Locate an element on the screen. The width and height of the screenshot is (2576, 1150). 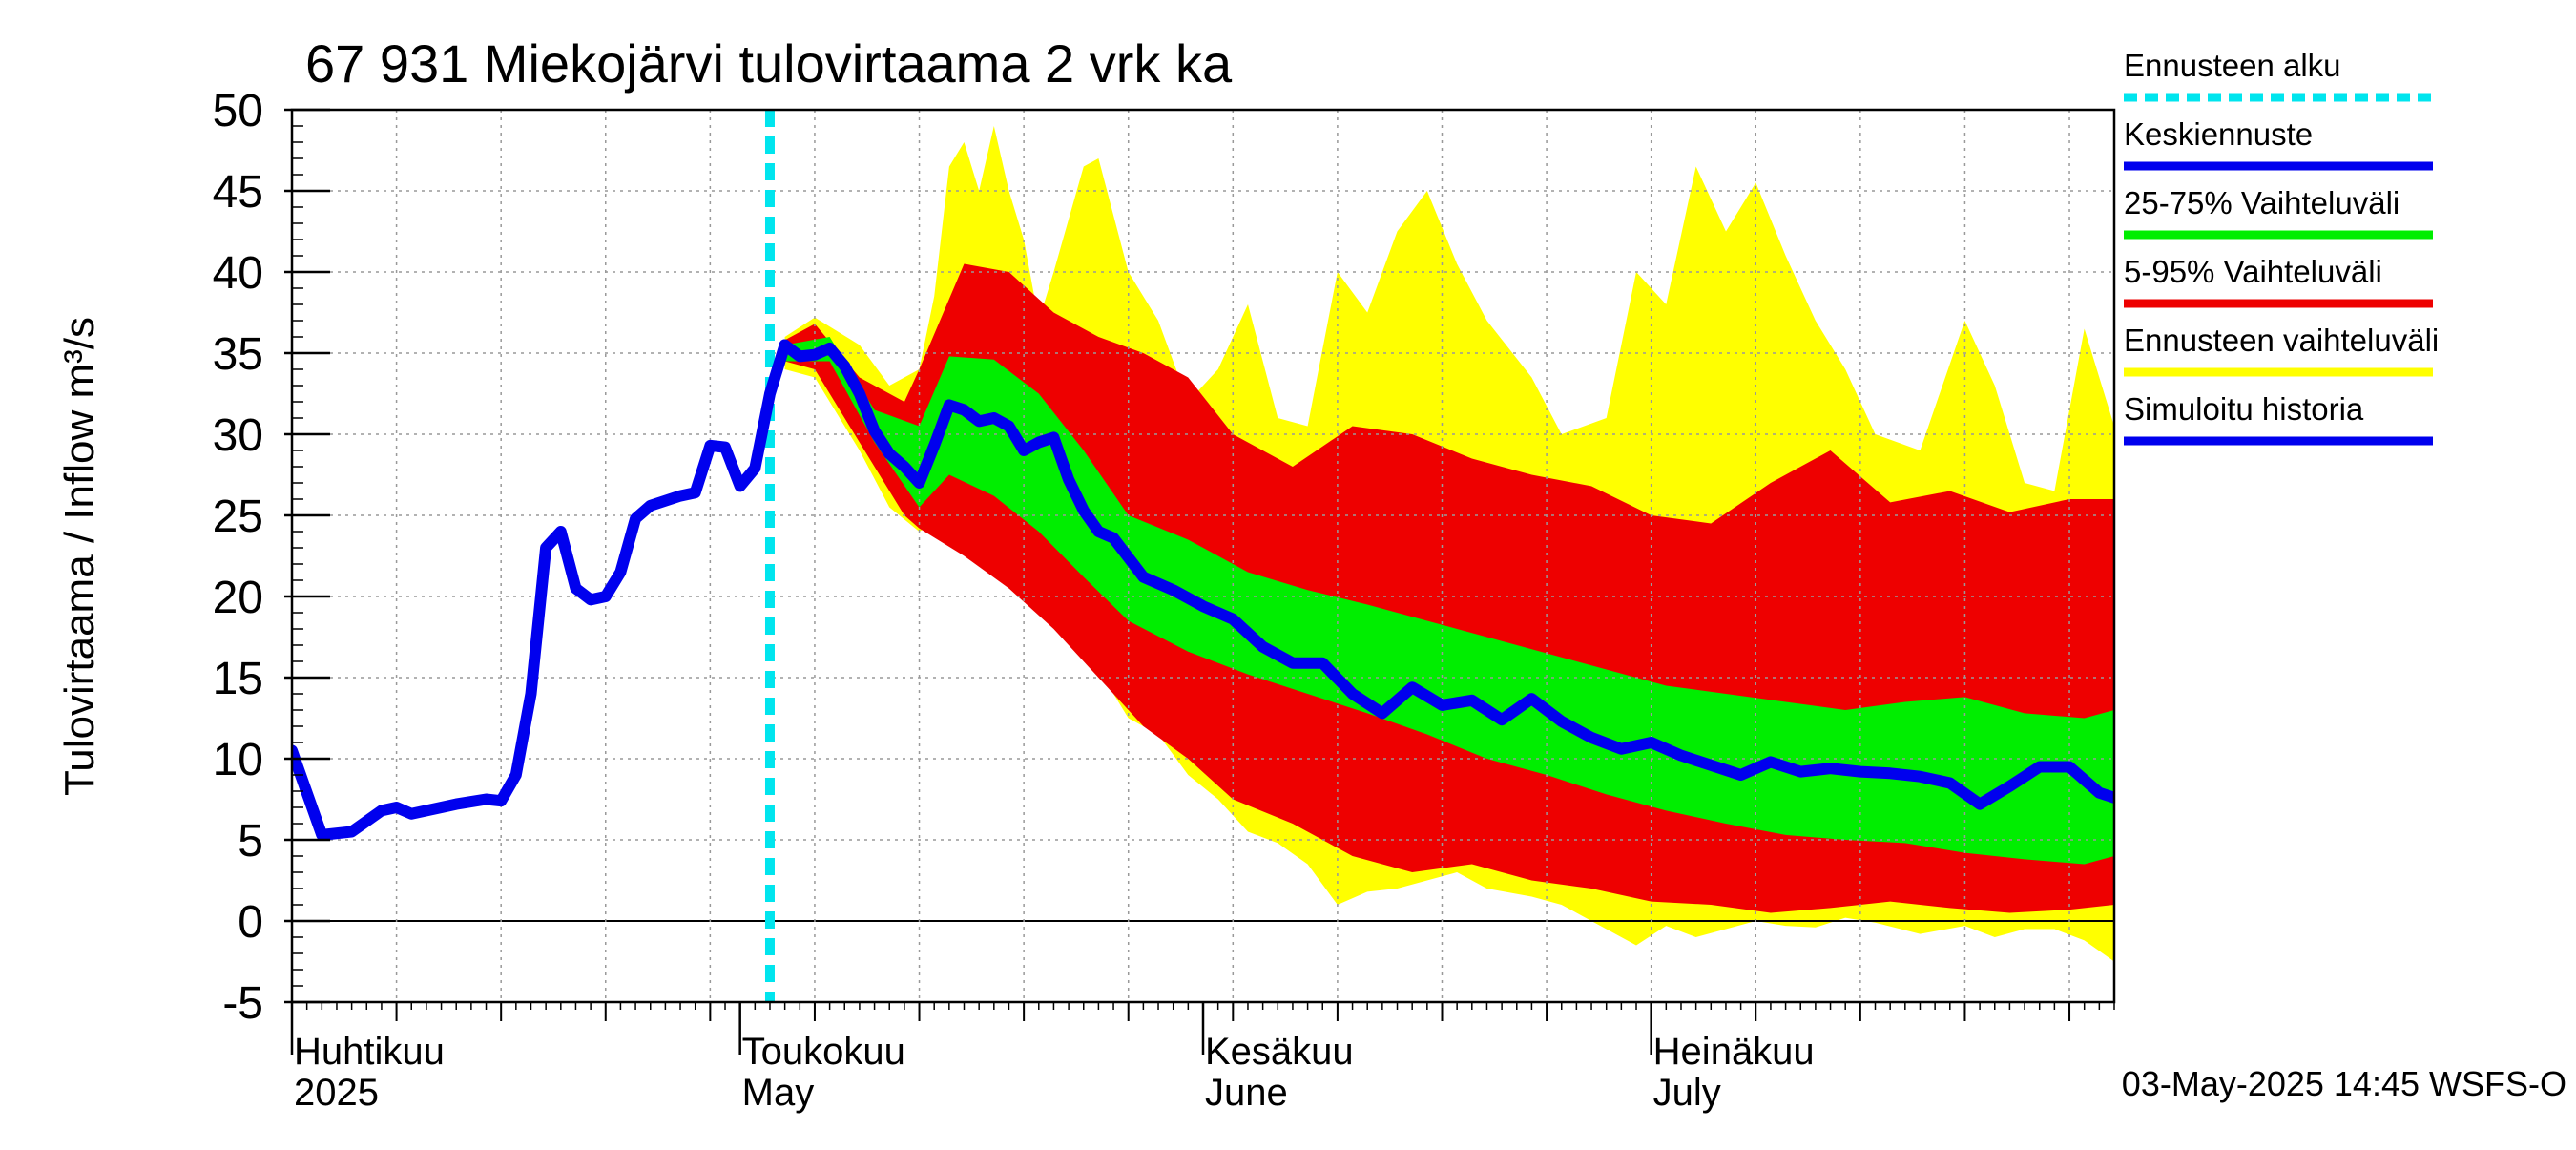
x-month-label: Huhtikuu is located at coordinates (369, 1052).